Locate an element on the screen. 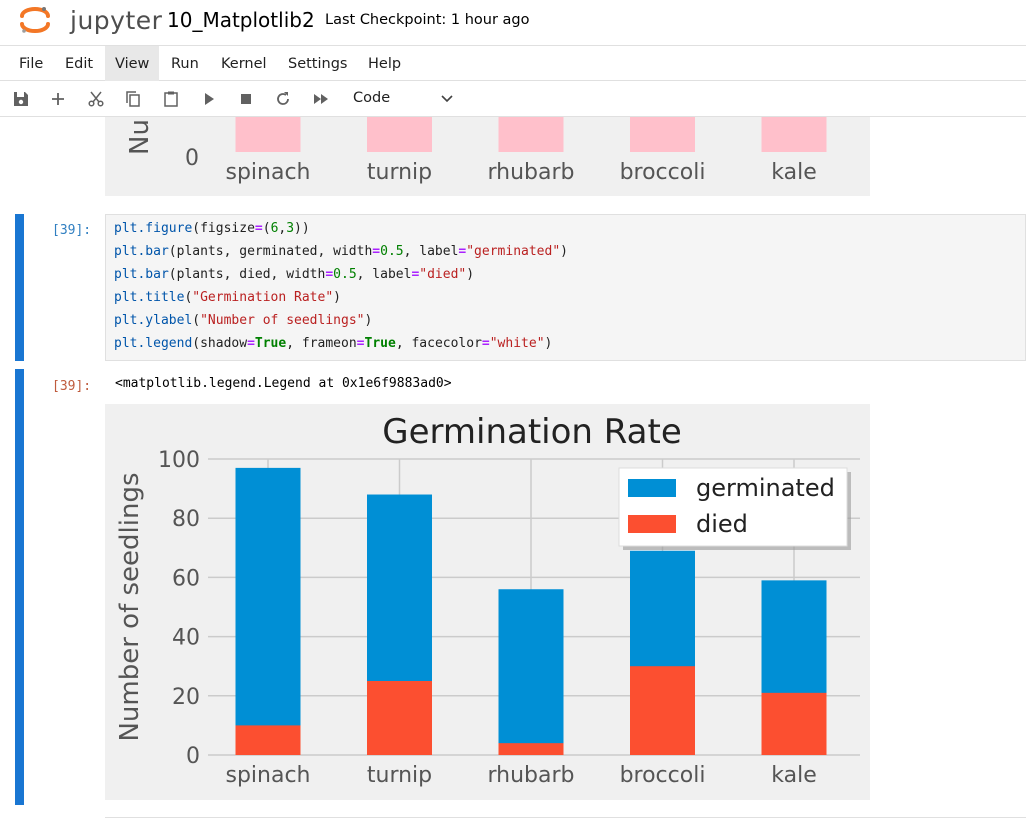  xtick-label: broccoli is located at coordinates (663, 775).